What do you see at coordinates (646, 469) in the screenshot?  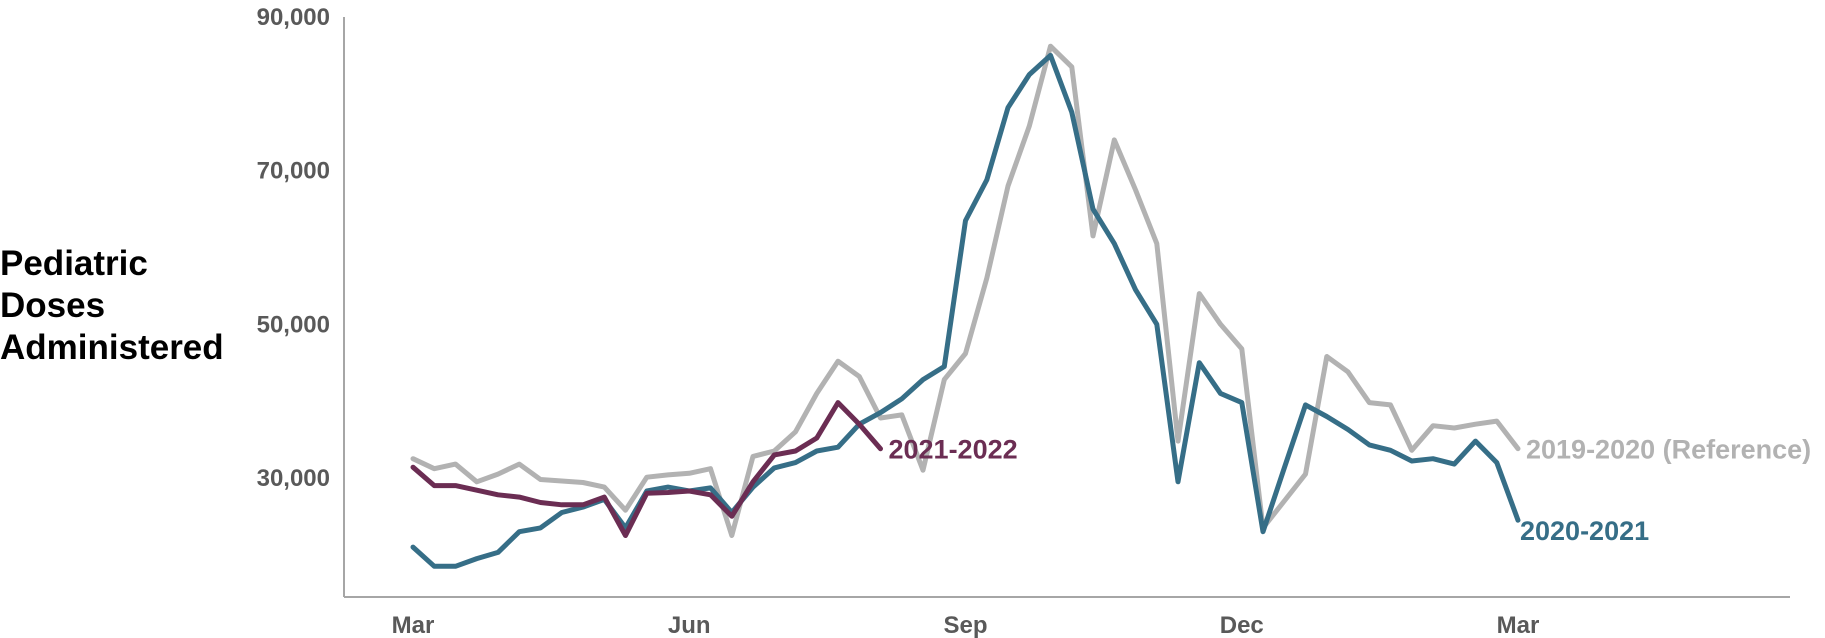 I see `series-line-2021-2022` at bounding box center [646, 469].